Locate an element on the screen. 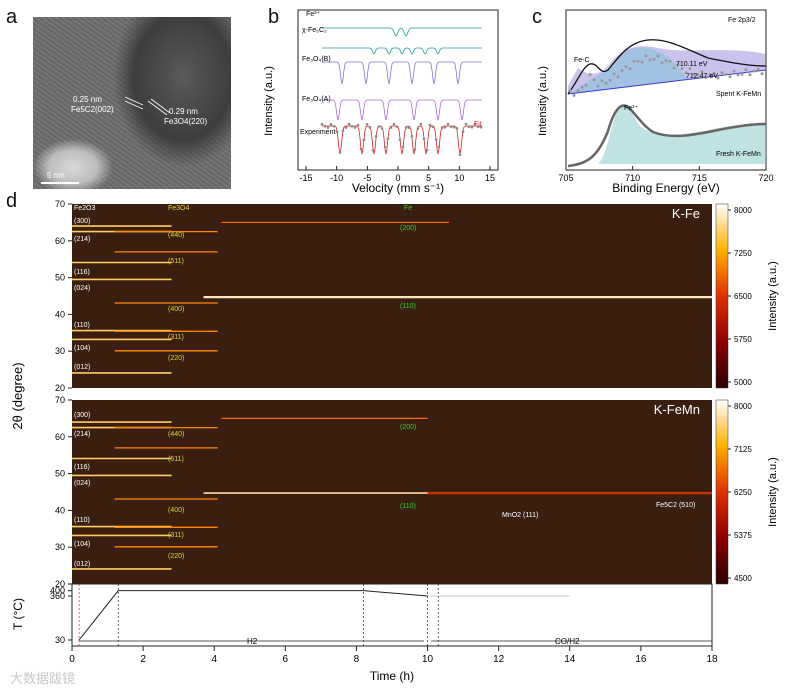 The width and height of the screenshot is (800, 691). c-xtick-label: 715 is located at coordinates (699, 178).